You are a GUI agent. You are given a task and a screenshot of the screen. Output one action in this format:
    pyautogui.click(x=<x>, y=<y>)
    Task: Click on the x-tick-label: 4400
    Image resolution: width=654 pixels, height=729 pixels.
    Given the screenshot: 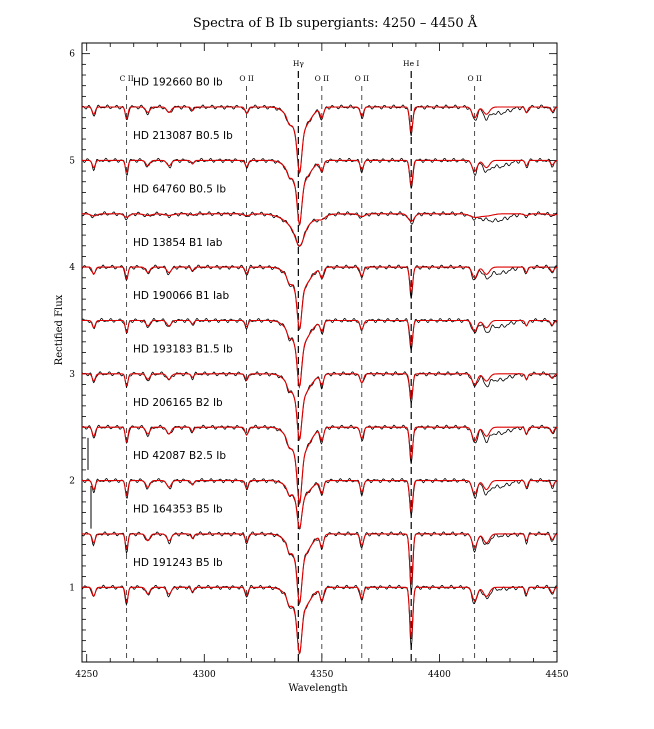 What is the action you would take?
    pyautogui.click(x=439, y=675)
    